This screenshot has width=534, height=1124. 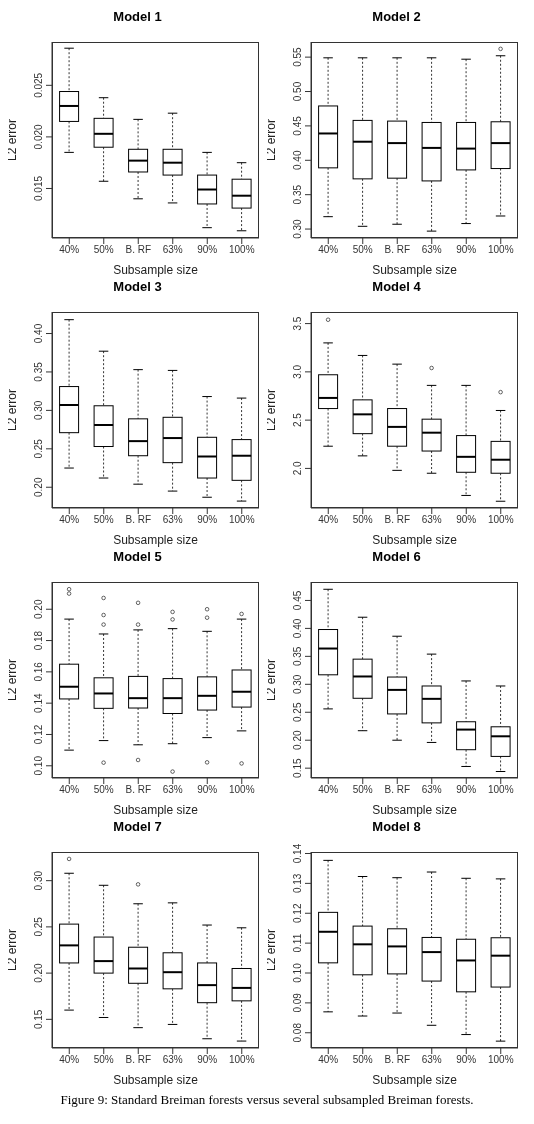 I want to click on y-tick-label: 2.5, so click(x=297, y=420).